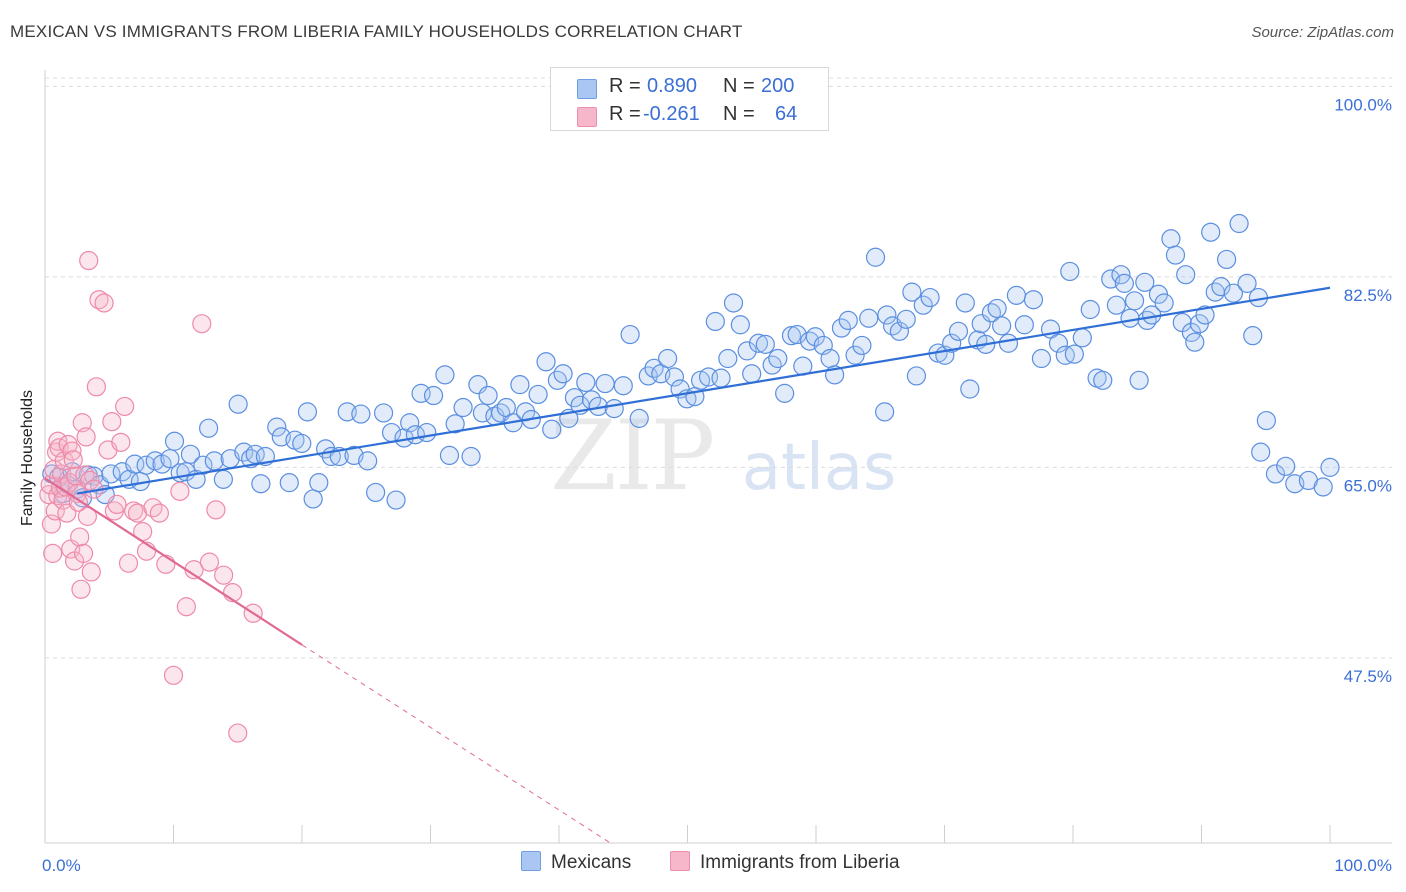  I want to click on x-tick-label: 100.0%, so click(1363, 865).